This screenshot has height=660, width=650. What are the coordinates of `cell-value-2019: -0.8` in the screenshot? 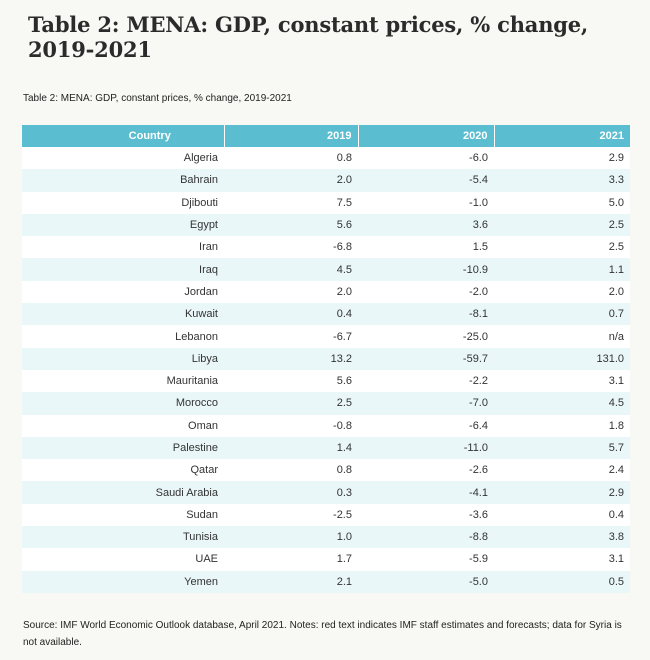 It's located at (291, 425).